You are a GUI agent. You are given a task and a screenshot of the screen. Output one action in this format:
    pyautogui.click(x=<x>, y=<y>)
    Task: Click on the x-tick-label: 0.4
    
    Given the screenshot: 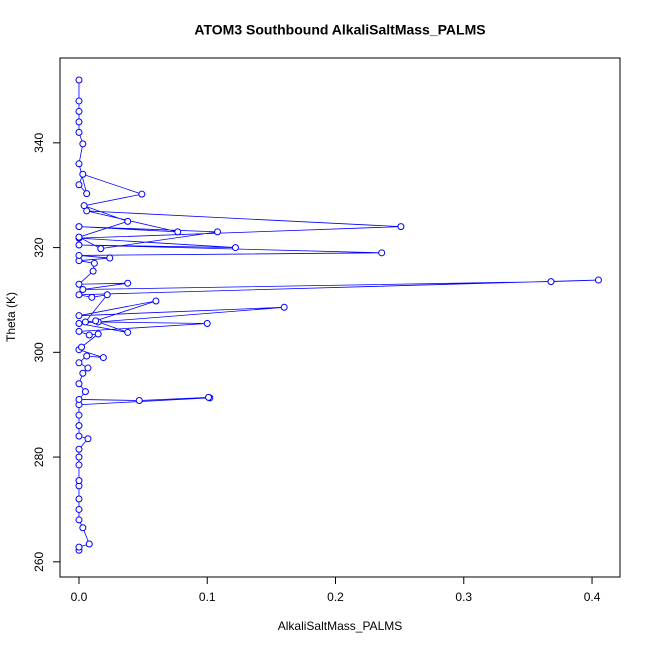 What is the action you would take?
    pyautogui.click(x=592, y=597)
    